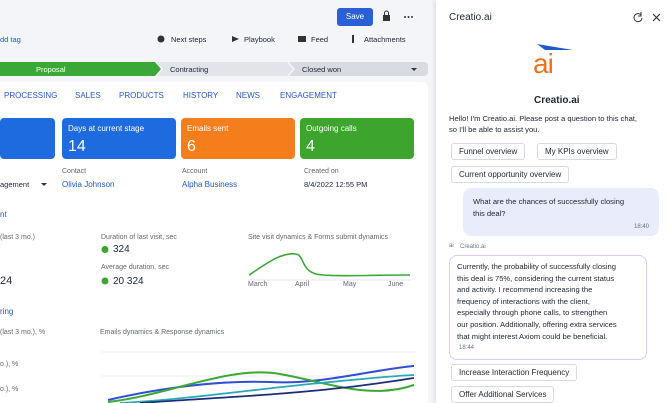  What do you see at coordinates (44, 184) in the screenshot?
I see `dropdown-icon` at bounding box center [44, 184].